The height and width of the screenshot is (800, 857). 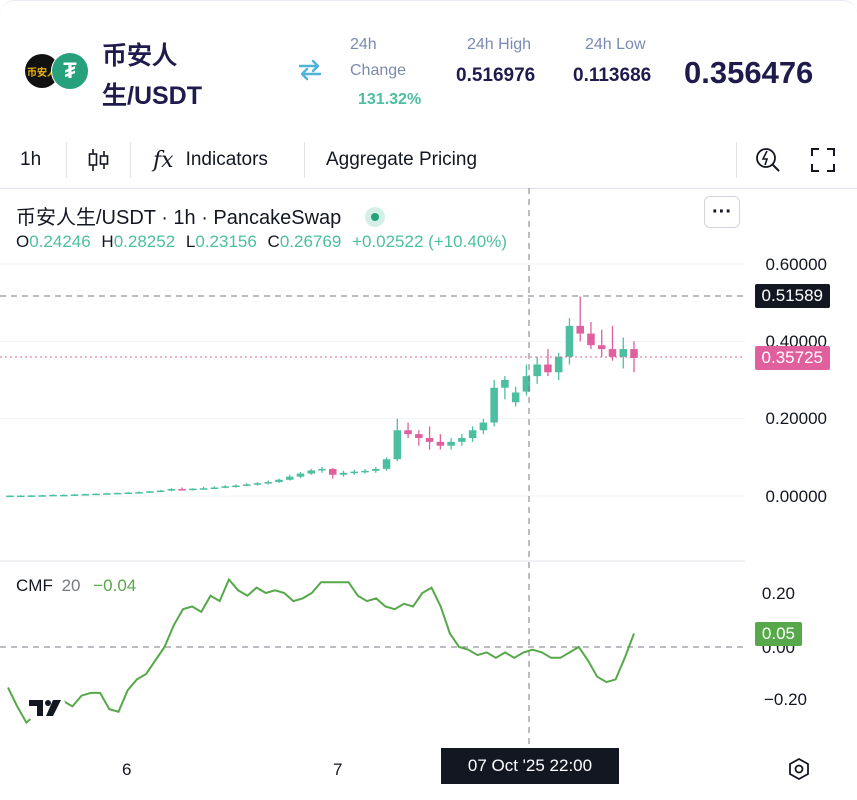 What do you see at coordinates (338, 769) in the screenshot?
I see `time-axis-label: 7` at bounding box center [338, 769].